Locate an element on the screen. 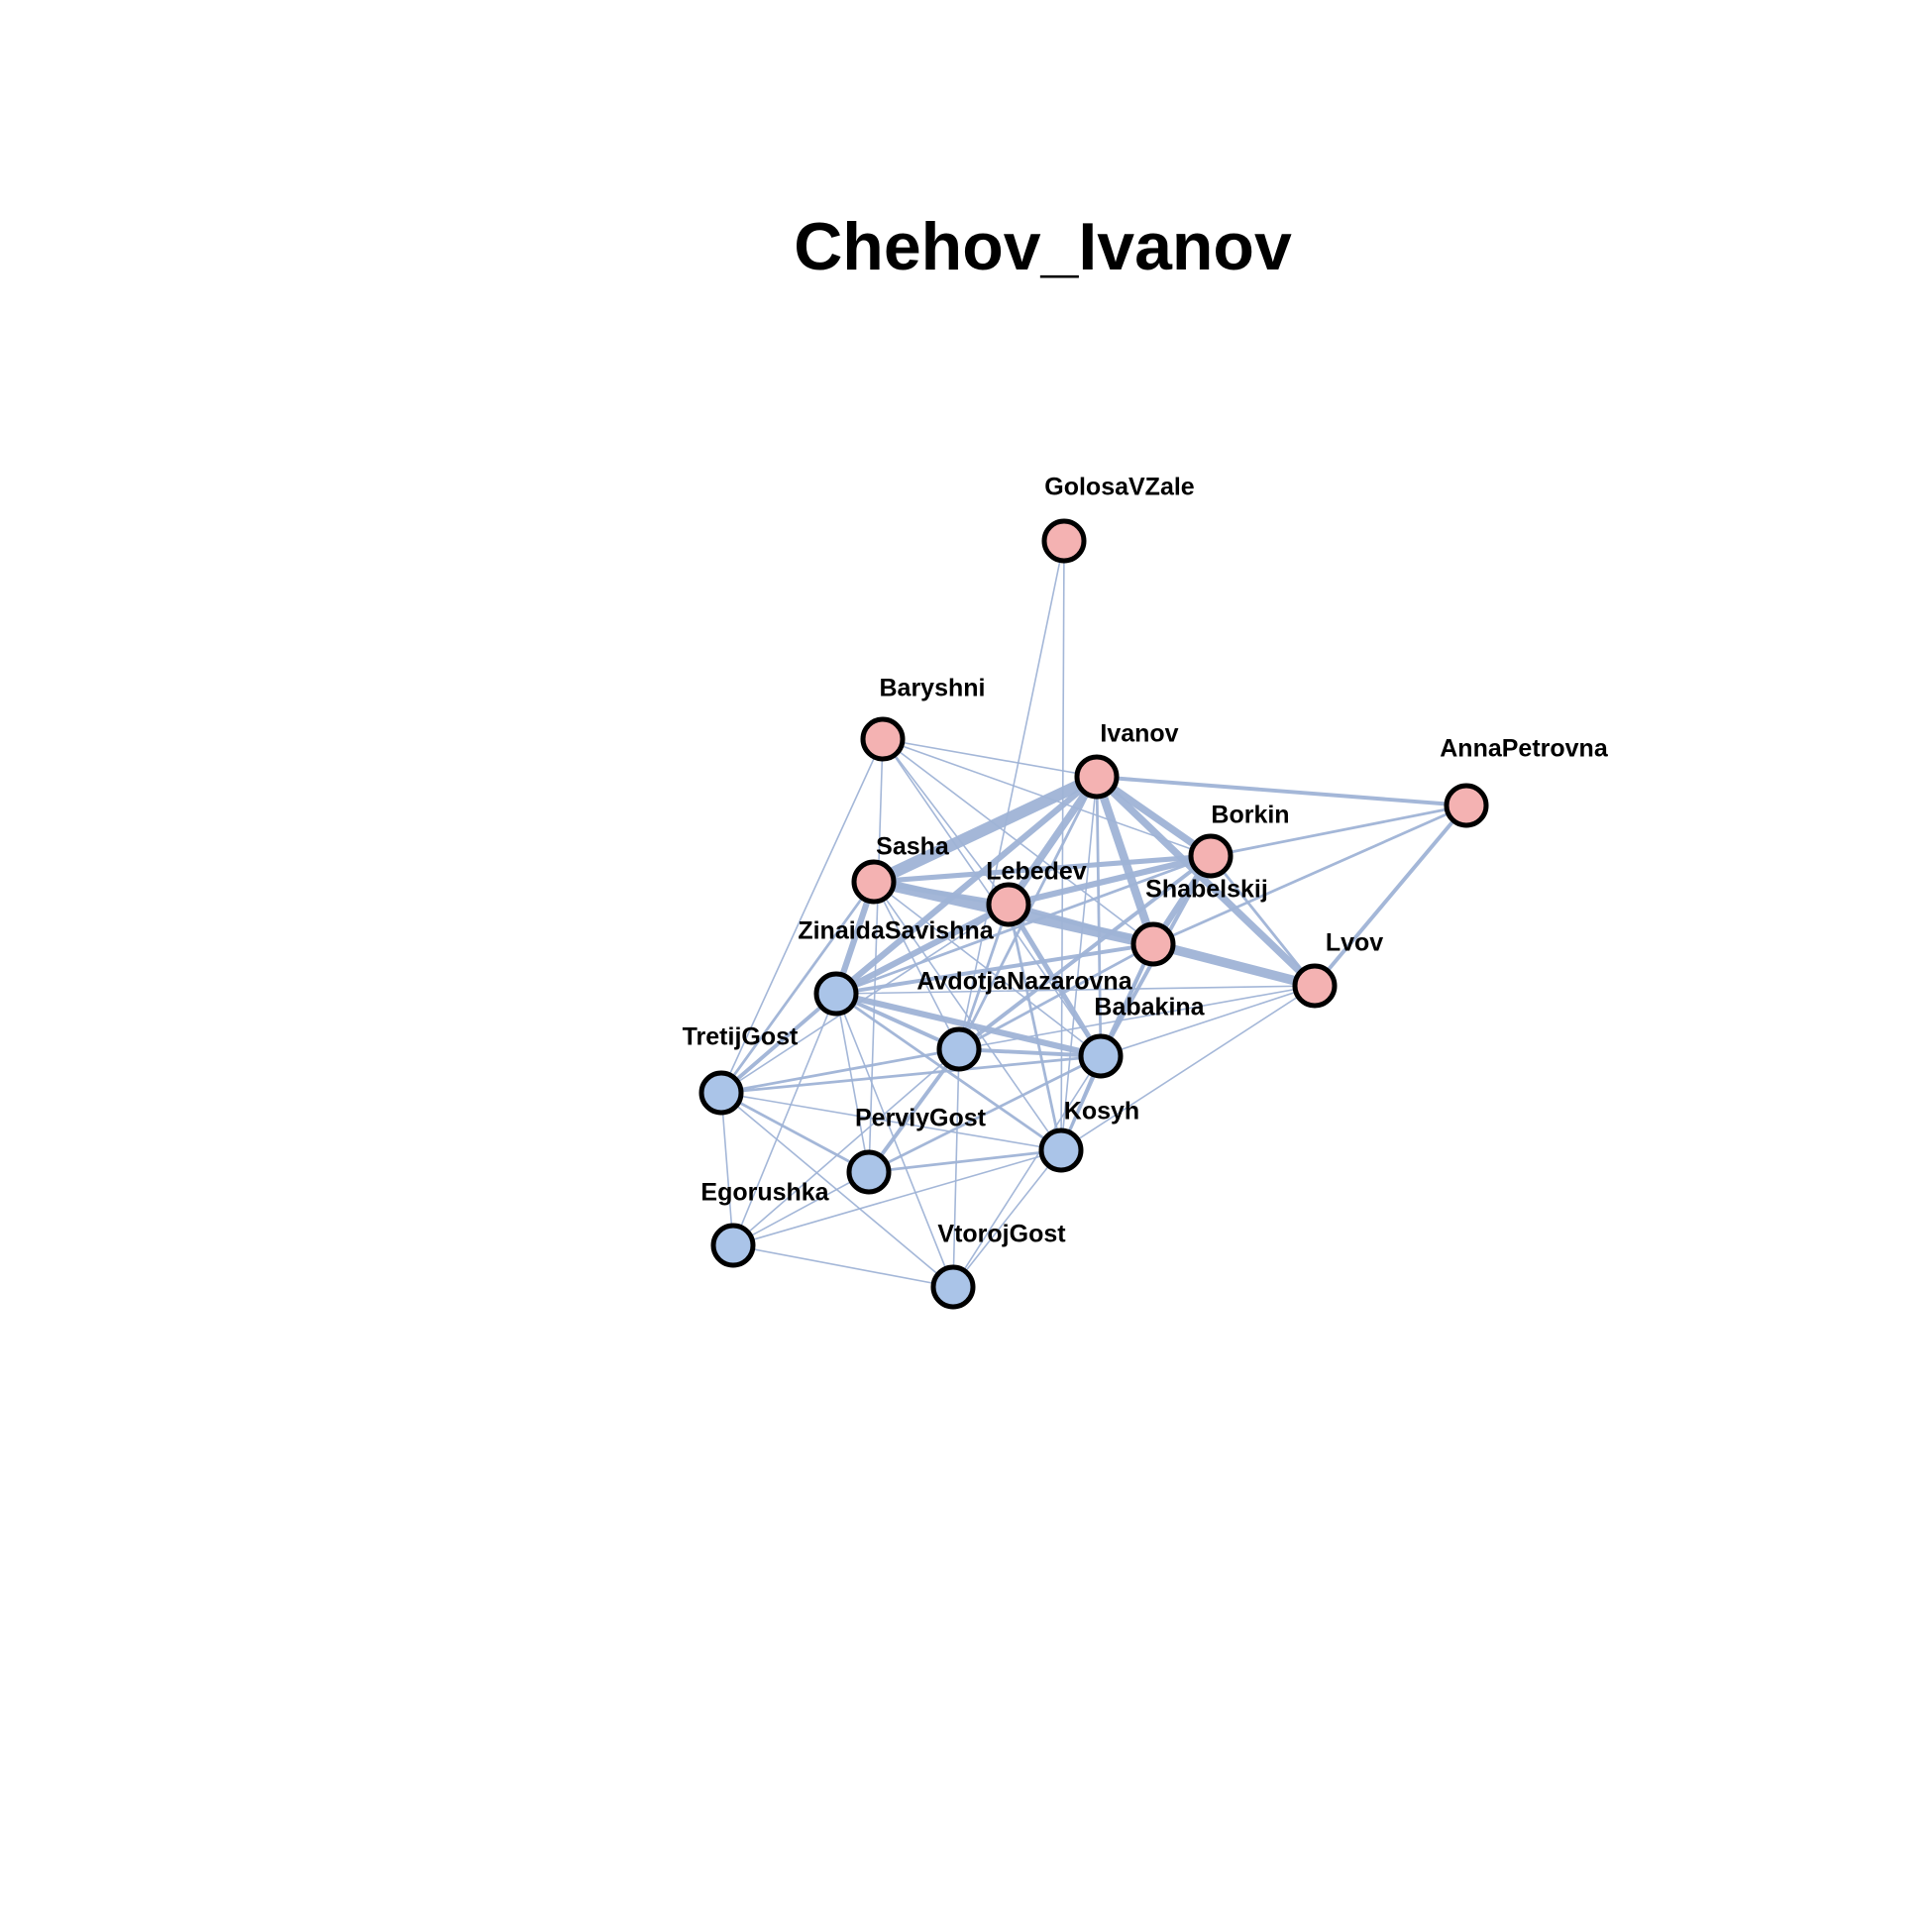  node-Lebedev is located at coordinates (1008, 904).